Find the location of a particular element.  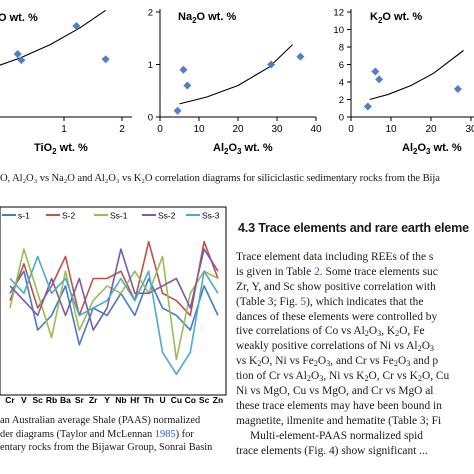

element-label: Y is located at coordinates (107, 400).